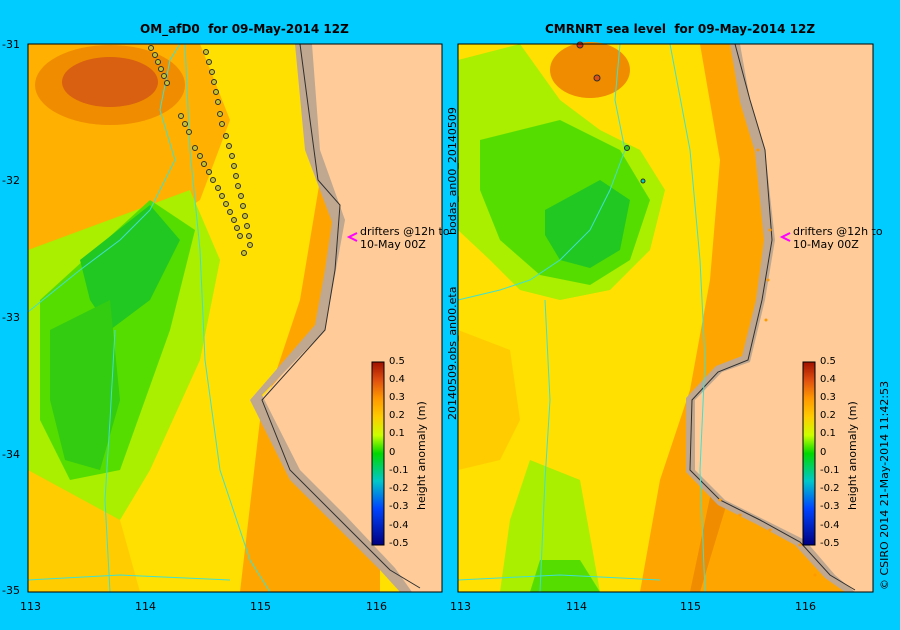 This screenshot has width=900, height=630. Describe the element at coordinates (11, 454) in the screenshot. I see `lat-tick: -34` at that location.